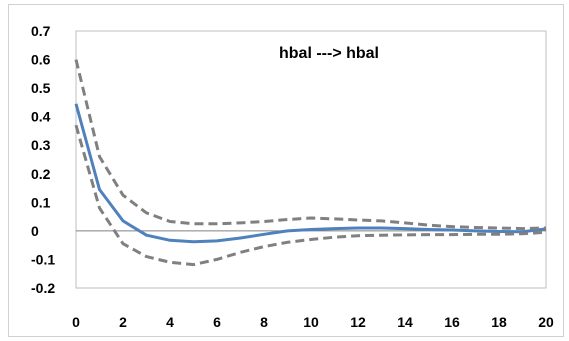 The width and height of the screenshot is (569, 341). I want to click on x-tick-label: 16, so click(452, 322).